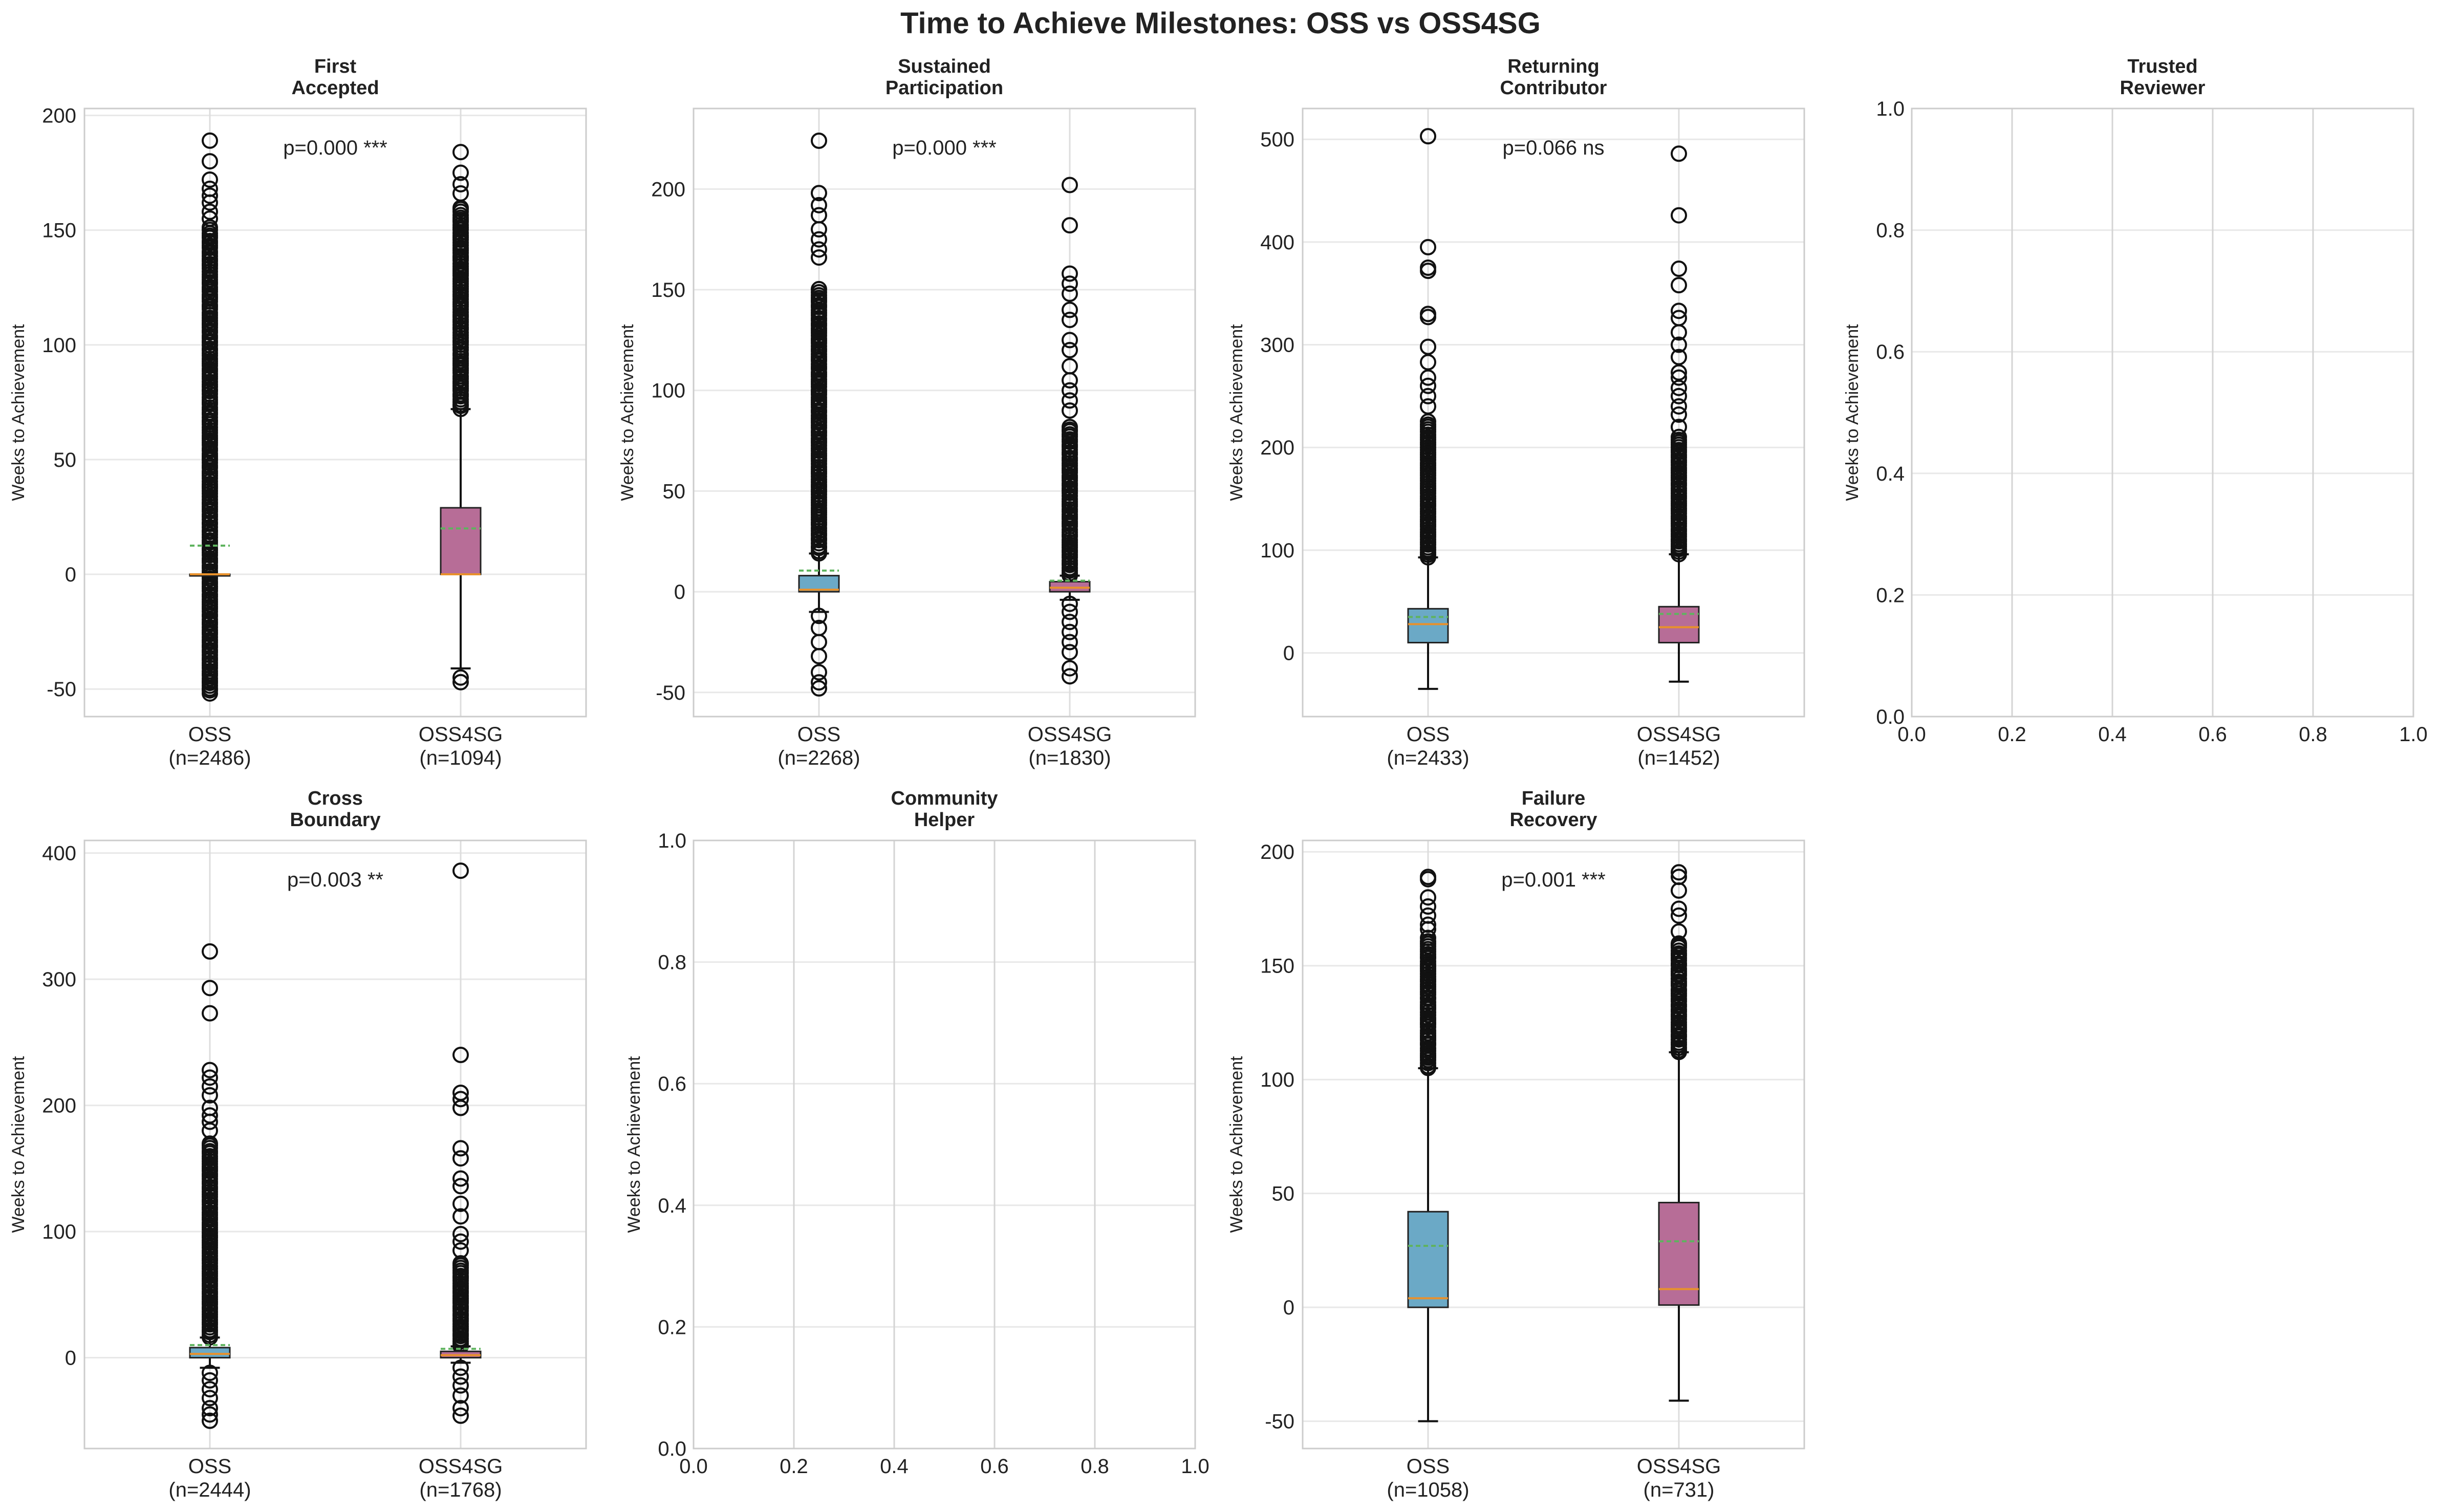 This screenshot has height=1512, width=2441. Describe the element at coordinates (2212, 734) in the screenshot. I see `x-tick-label: 0.6` at that location.